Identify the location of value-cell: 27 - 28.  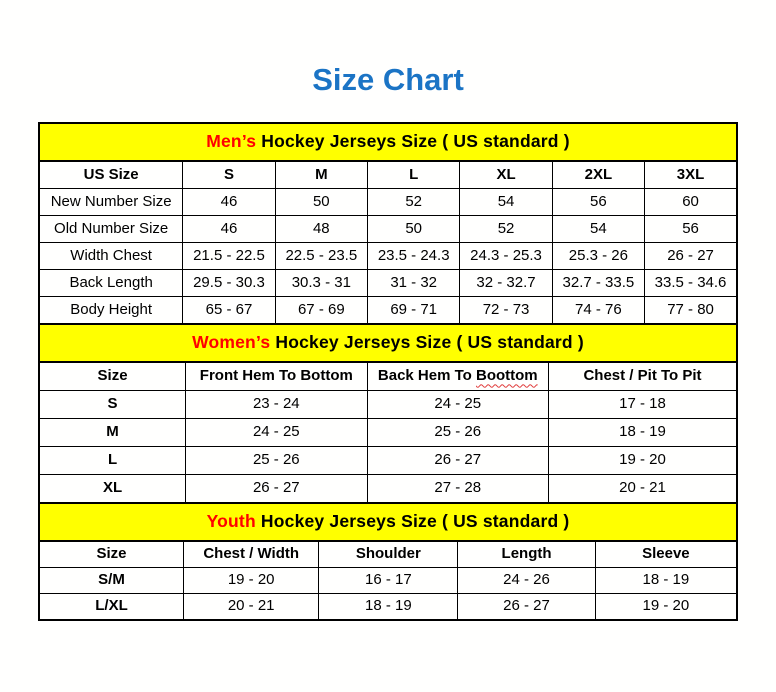
(458, 489).